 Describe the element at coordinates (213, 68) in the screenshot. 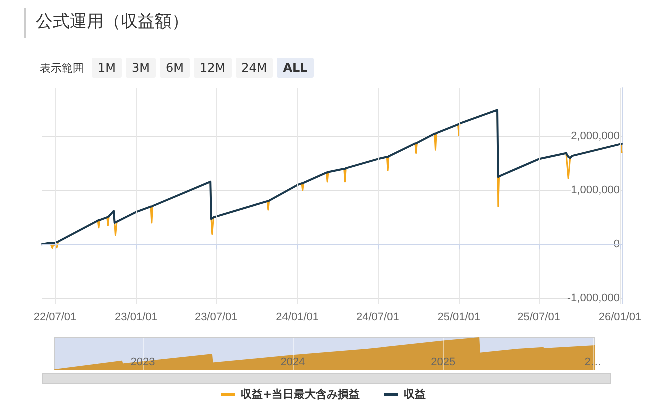

I see `text: 12M` at that location.